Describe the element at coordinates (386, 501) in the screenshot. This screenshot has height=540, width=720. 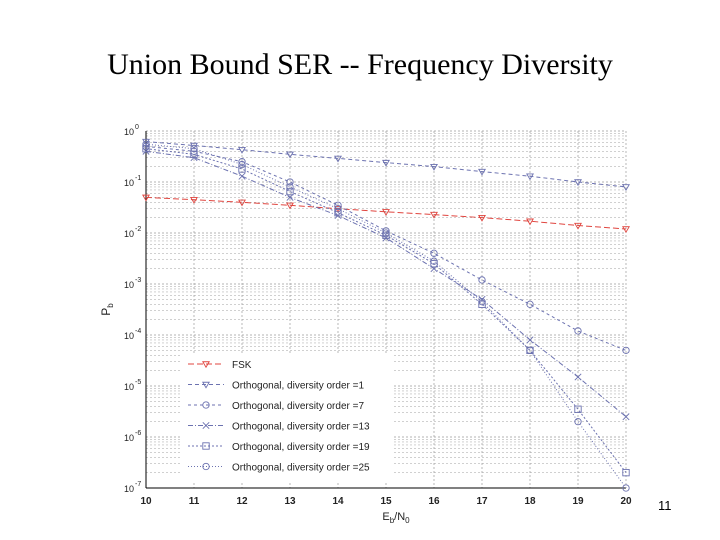
I see `x-tick-label: 15` at that location.